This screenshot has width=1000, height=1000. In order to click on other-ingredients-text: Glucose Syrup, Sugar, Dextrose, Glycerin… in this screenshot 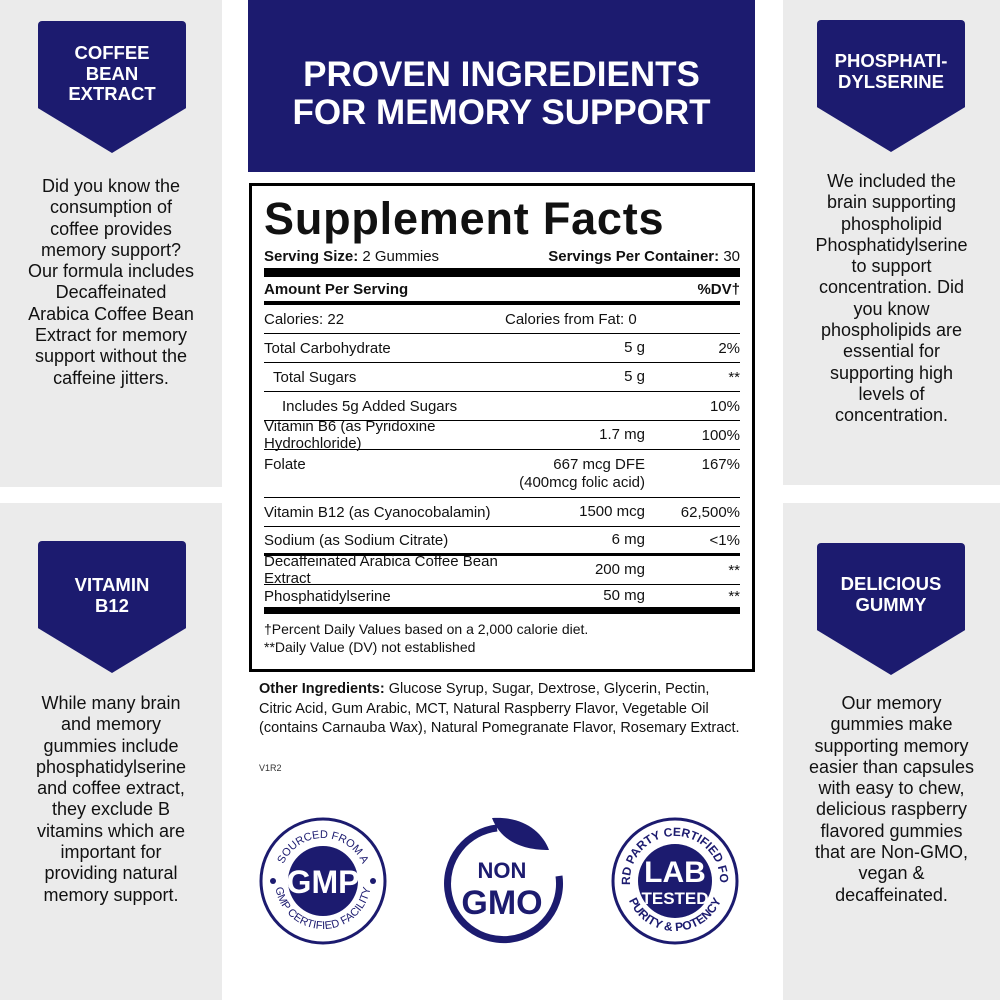, I will do `click(499, 708)`.